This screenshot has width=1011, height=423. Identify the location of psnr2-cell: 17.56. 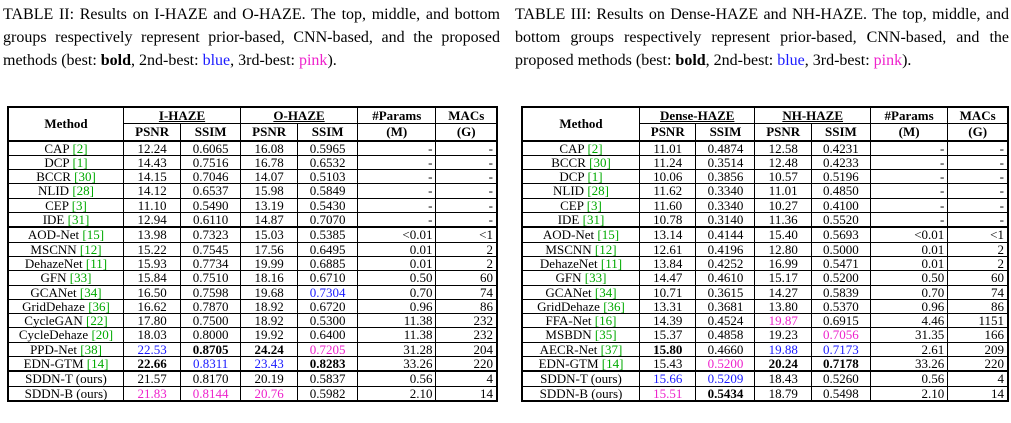
(269, 249).